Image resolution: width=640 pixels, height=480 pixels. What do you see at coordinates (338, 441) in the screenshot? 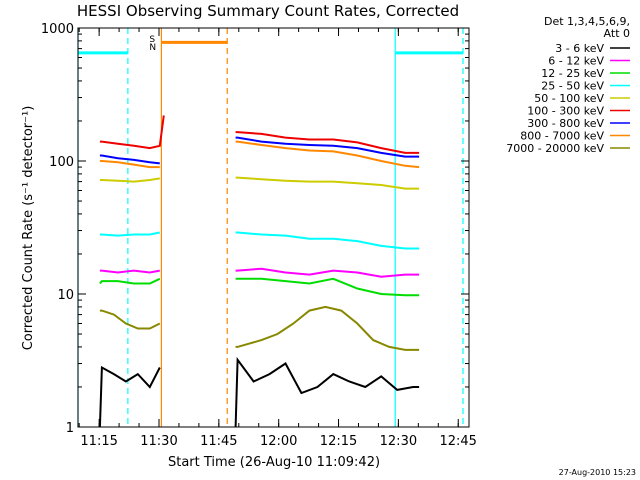
I see `x-tick-label: 12:15` at bounding box center [338, 441].